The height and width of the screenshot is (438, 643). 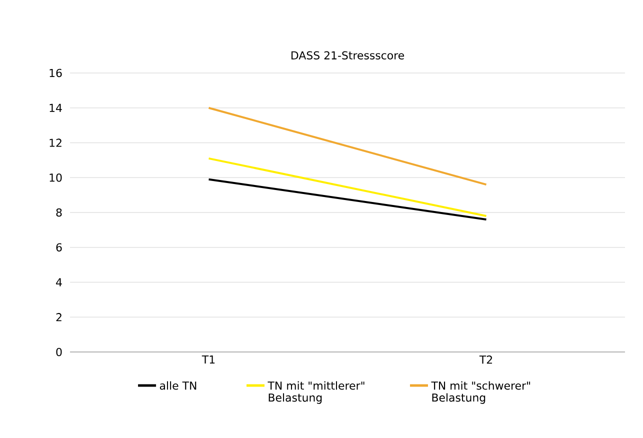 I want to click on chart-title: DASS 21-Stressscore, so click(x=348, y=55).